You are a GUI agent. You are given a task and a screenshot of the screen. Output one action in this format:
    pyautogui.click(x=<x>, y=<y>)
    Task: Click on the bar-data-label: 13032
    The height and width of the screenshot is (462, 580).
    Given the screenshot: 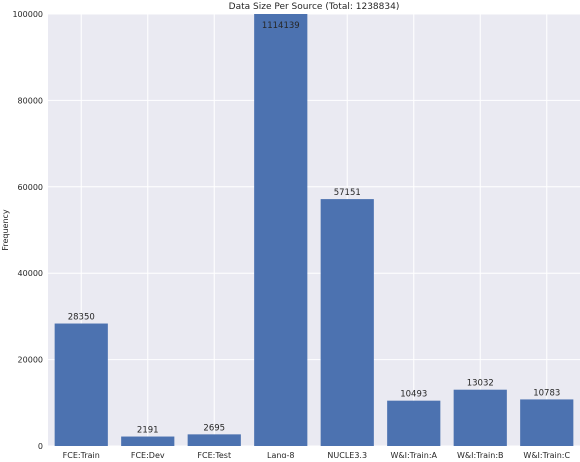 What is the action you would take?
    pyautogui.click(x=480, y=384)
    